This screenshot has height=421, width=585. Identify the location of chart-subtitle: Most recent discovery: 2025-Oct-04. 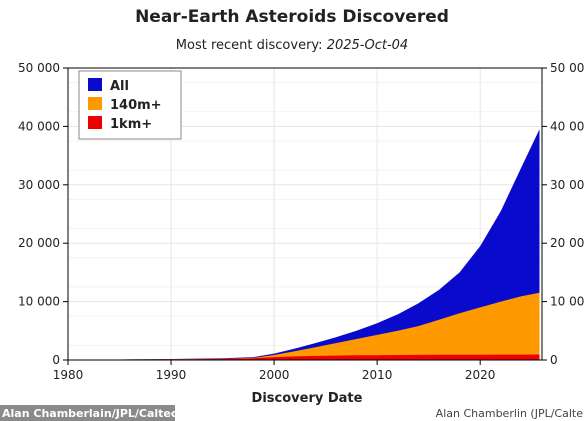
(292, 45).